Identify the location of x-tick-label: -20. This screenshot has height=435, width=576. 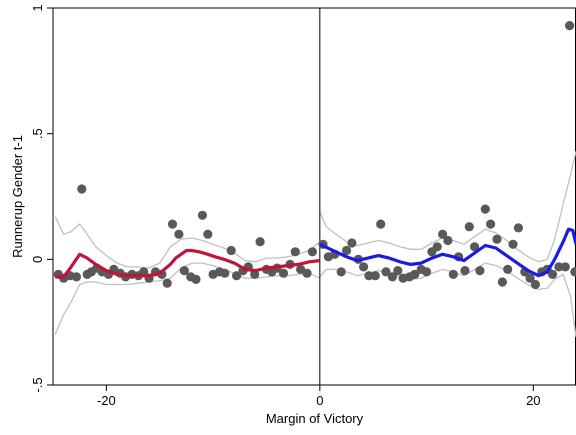
(106, 400).